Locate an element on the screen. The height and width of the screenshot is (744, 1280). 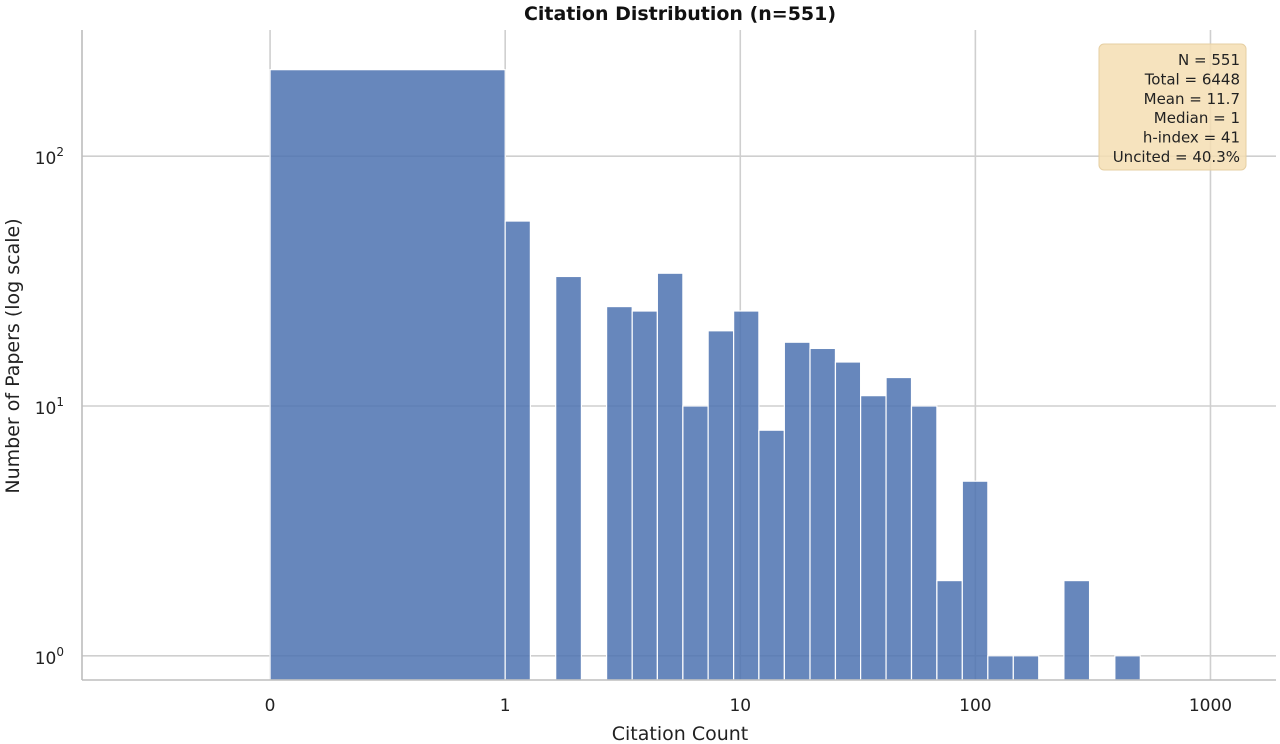
y-tick-labels: 10⁰ 10¹ 10² is located at coordinates (49, 407).